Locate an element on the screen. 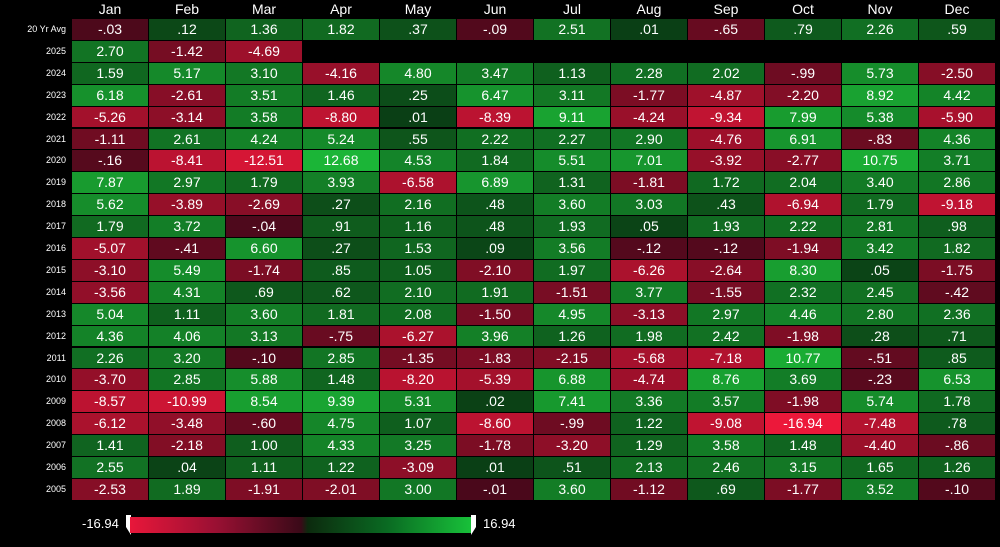  heatmap-cell: .85 is located at coordinates (957, 358).